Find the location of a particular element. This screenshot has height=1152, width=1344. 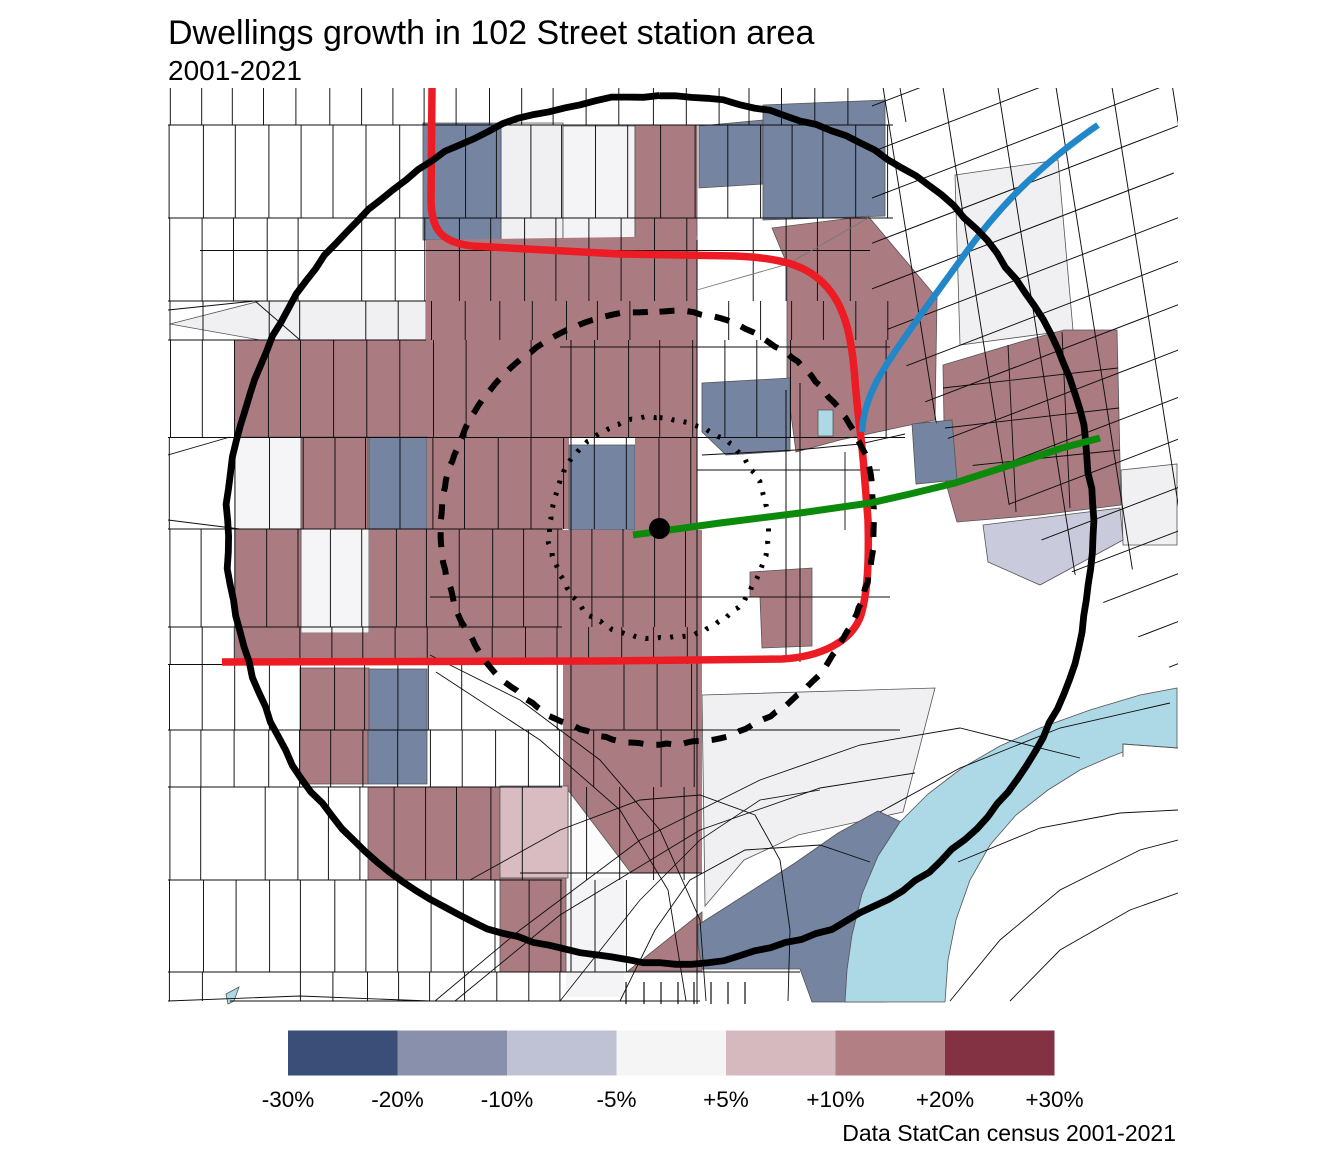

svg-text: +20% is located at coordinates (945, 1099).